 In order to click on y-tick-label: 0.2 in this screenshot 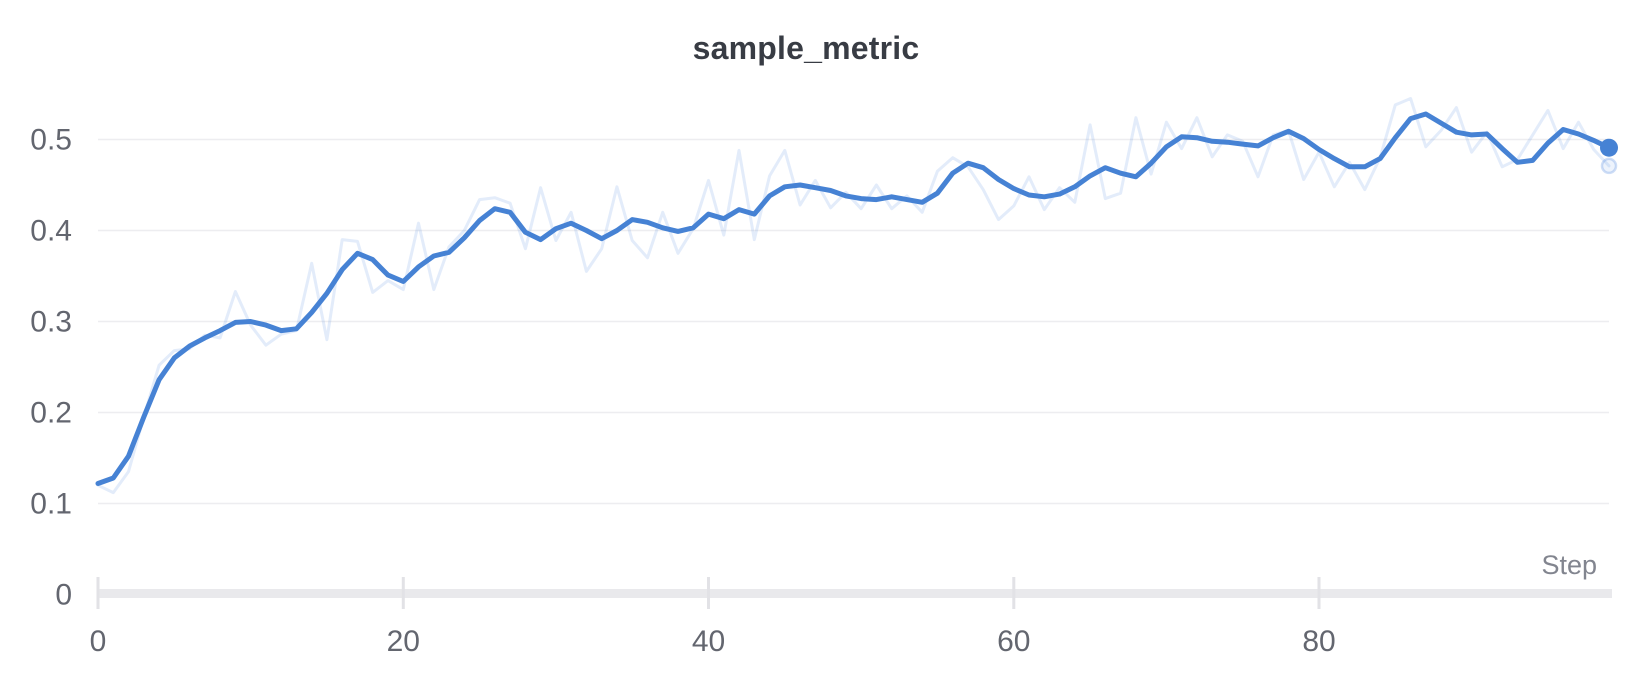, I will do `click(51, 413)`.